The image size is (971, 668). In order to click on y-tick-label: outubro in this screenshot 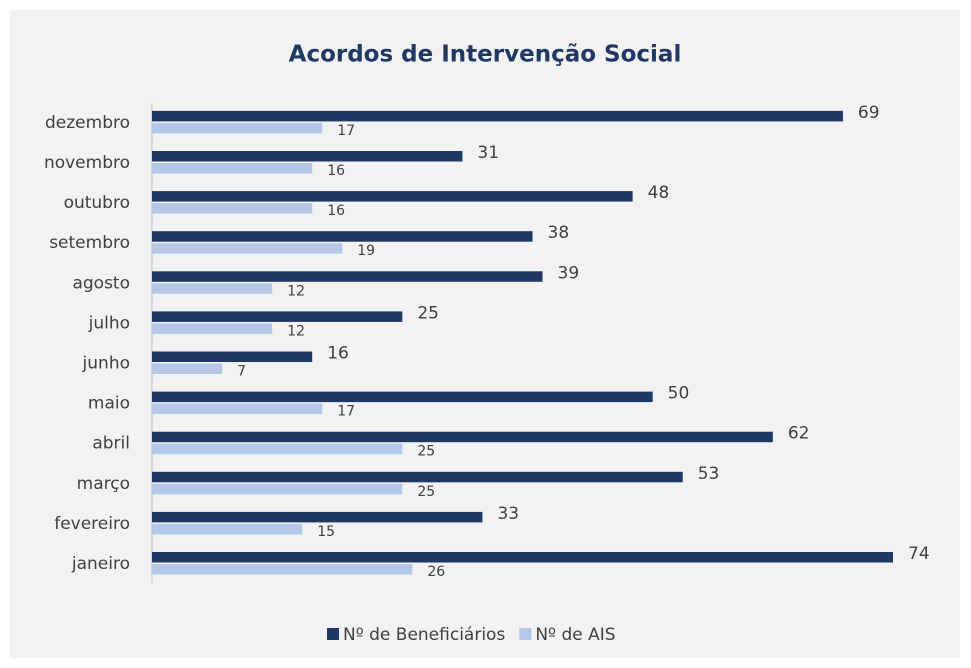, I will do `click(97, 203)`.